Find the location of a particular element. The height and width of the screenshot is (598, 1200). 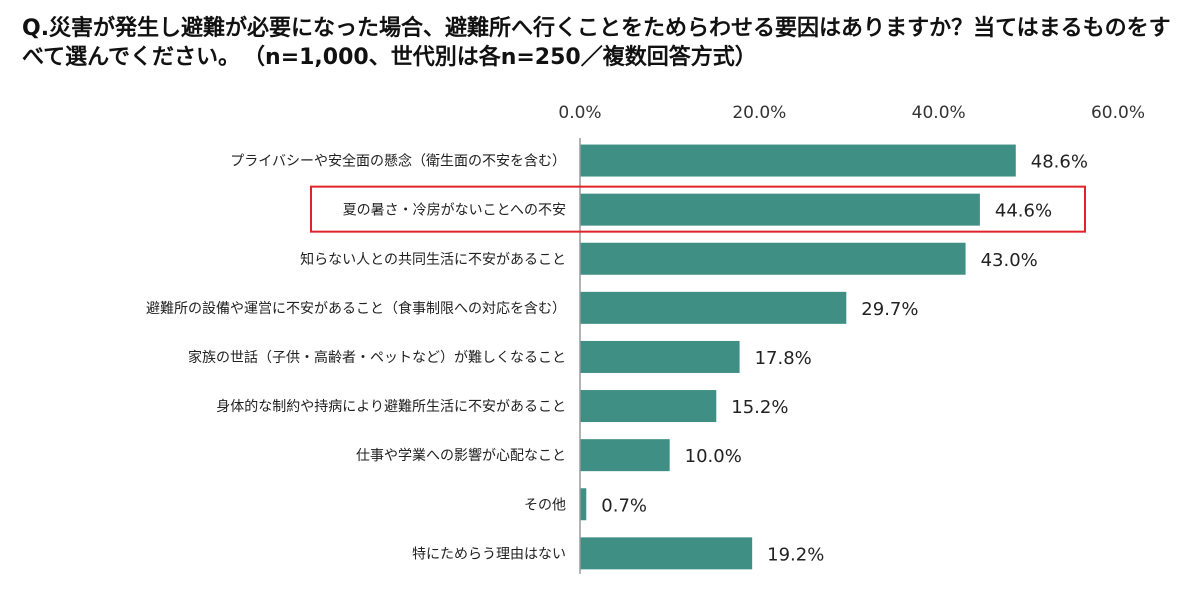

category-label: 仕事や学業への影響が心配なこと is located at coordinates (461, 455).